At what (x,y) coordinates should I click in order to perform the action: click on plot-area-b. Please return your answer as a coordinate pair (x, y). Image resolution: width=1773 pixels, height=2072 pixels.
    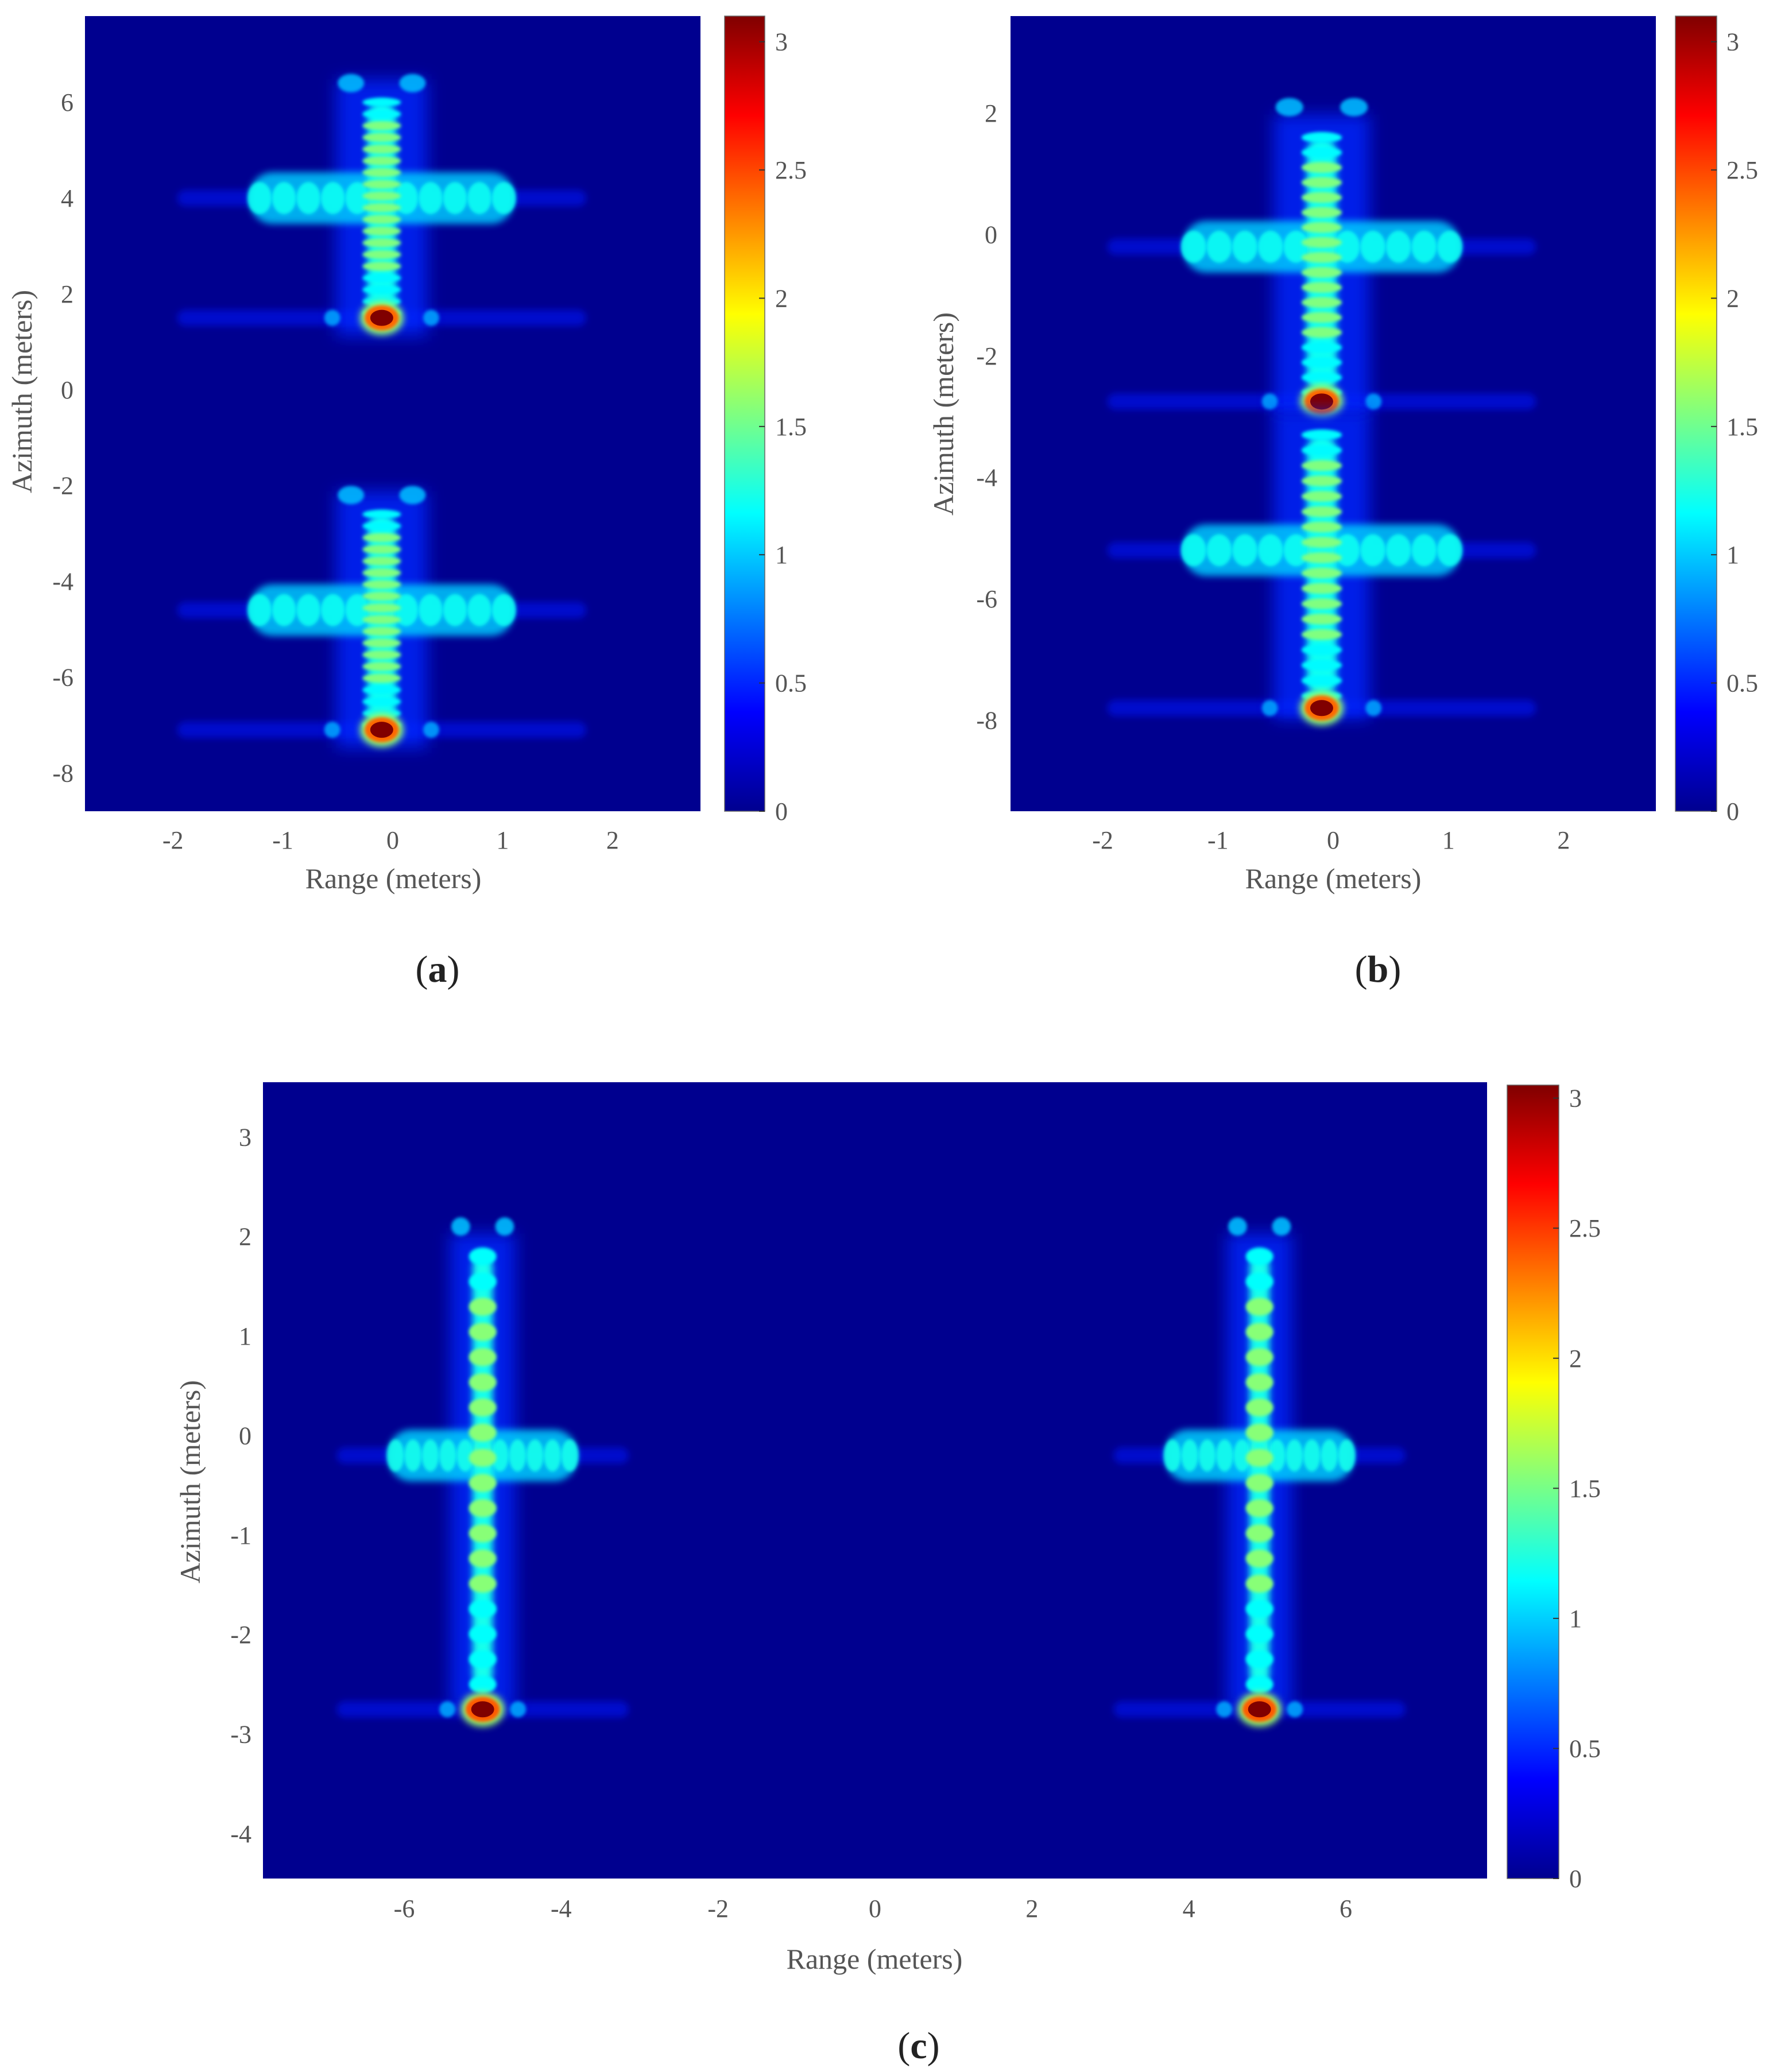
    Looking at the image, I should click on (1334, 413).